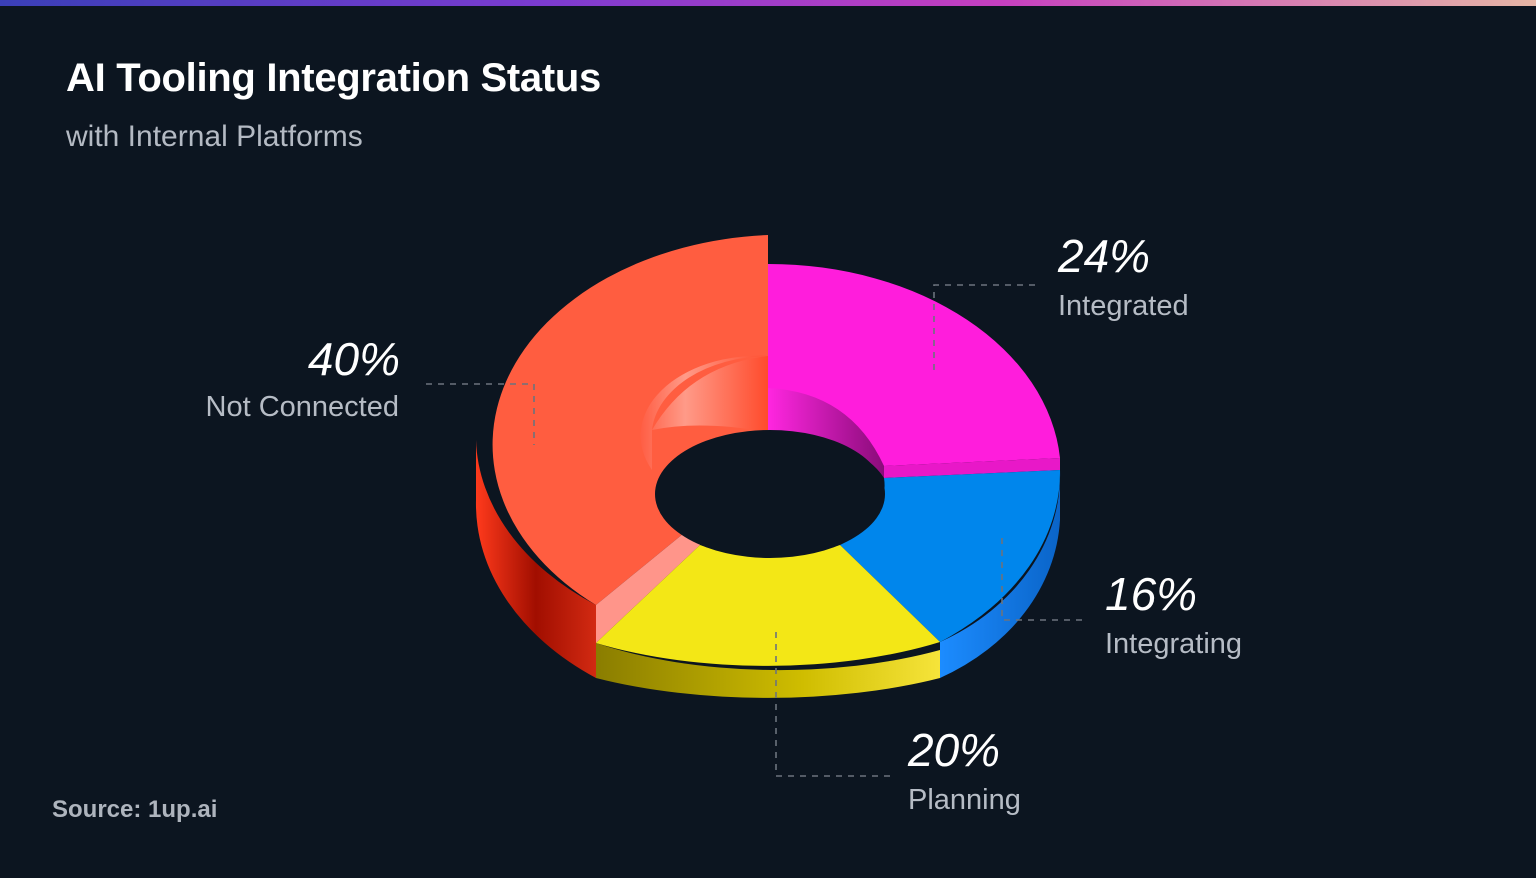  Describe the element at coordinates (953, 750) in the screenshot. I see `data-label-planning-value: 20%` at that location.